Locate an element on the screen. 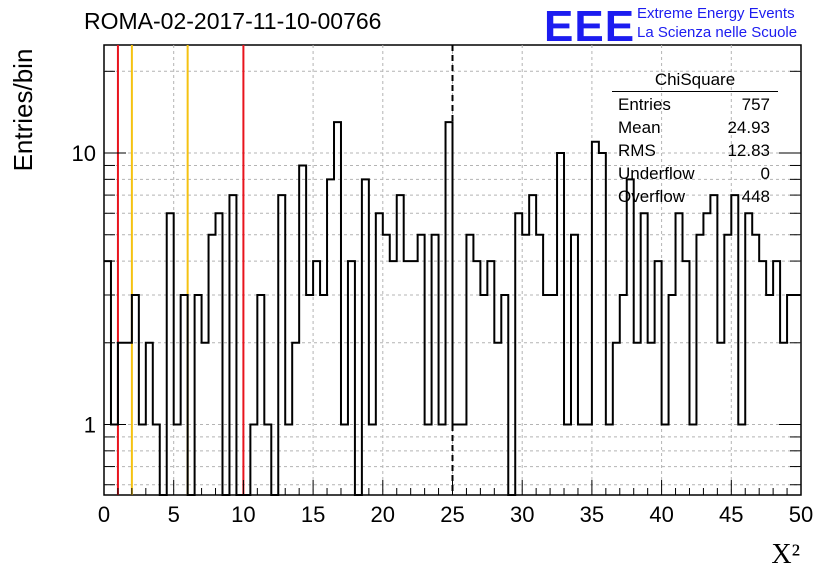 The image size is (836, 572). stats-row-overflow: Overflow 448 is located at coordinates (695, 196).